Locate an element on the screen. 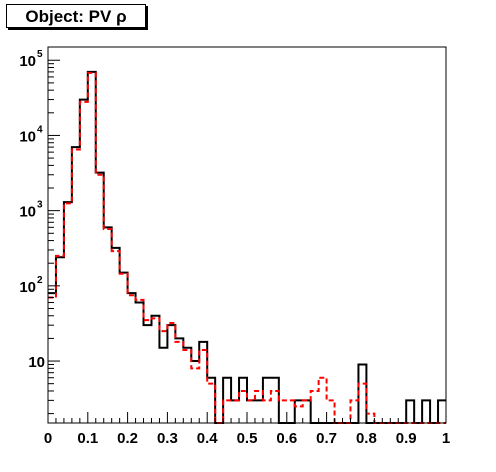 The height and width of the screenshot is (472, 496). x-tick-label: 0.4 is located at coordinates (208, 438).